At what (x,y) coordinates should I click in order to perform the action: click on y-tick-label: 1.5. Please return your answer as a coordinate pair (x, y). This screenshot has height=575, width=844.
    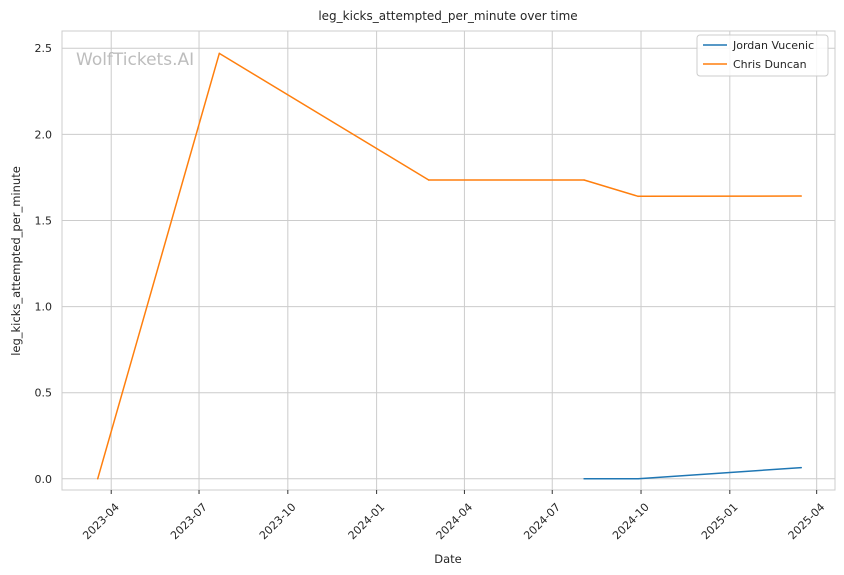
    Looking at the image, I should click on (44, 220).